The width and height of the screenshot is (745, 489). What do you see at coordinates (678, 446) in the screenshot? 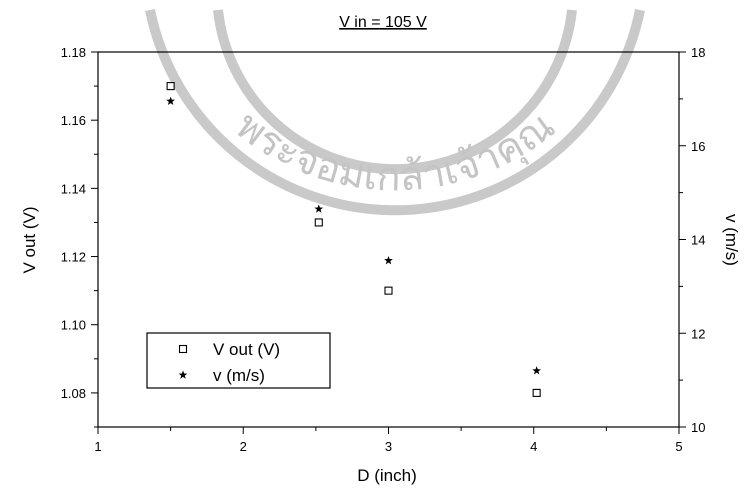
I see `x-tick-label: 5` at bounding box center [678, 446].